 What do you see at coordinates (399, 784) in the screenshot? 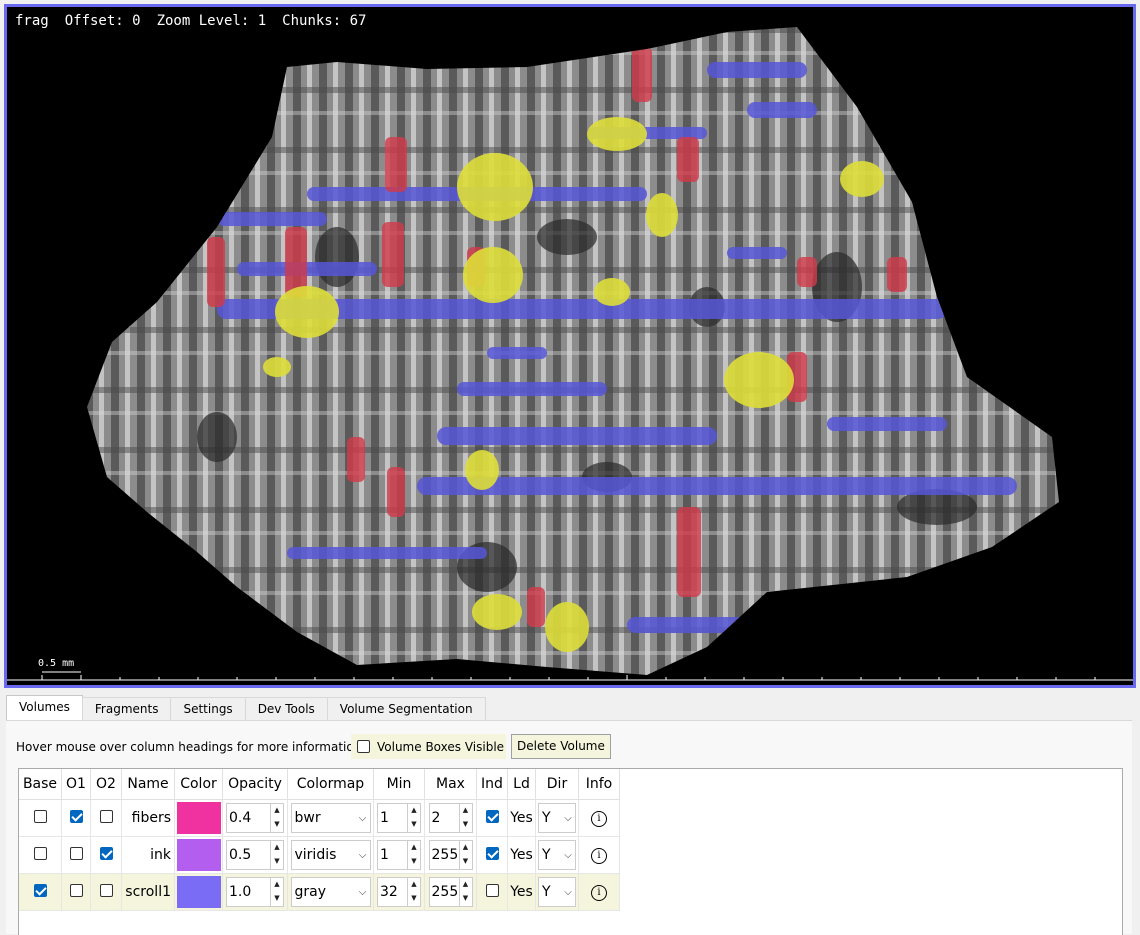
I see `col-min: Min` at bounding box center [399, 784].